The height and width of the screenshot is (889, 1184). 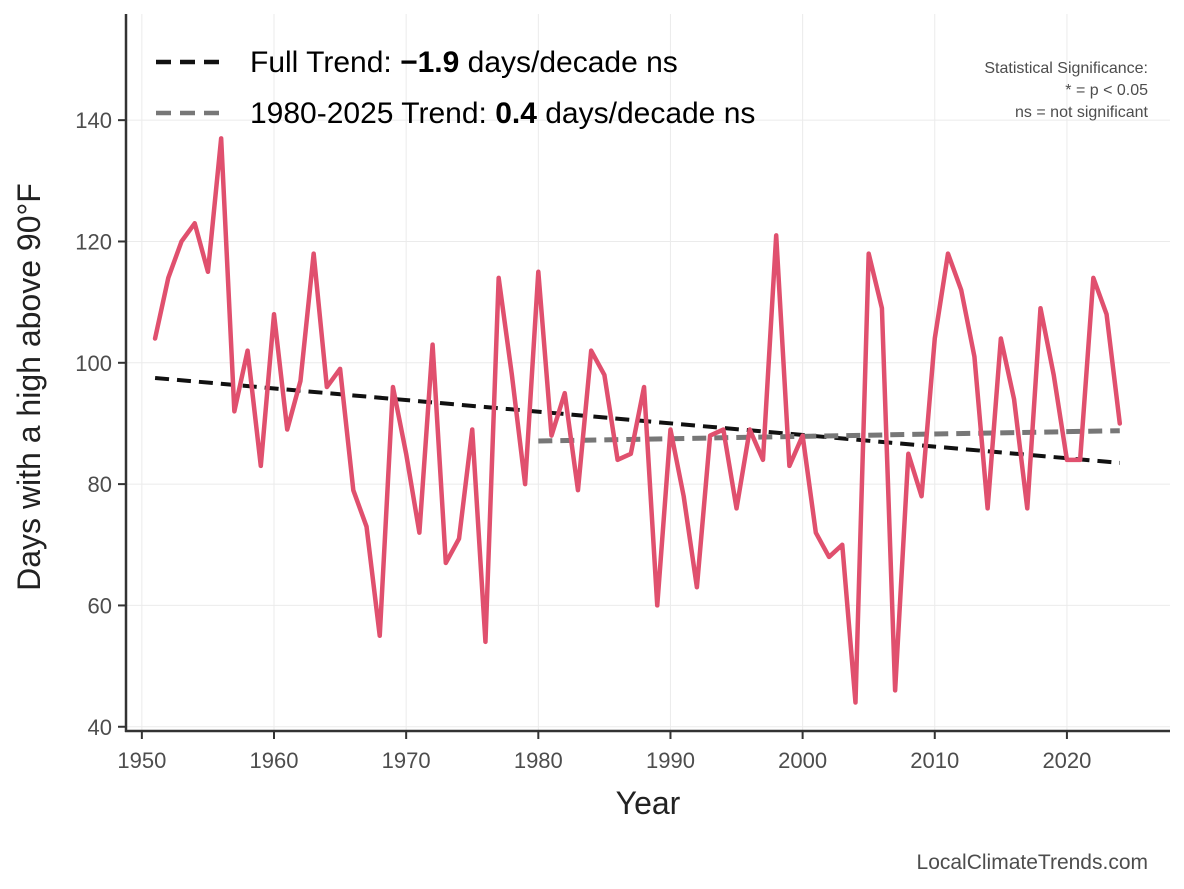 What do you see at coordinates (604, 752) in the screenshot?
I see `x-ticks: 1950 1960 1970 1980 1990 2000 2010 2020` at bounding box center [604, 752].